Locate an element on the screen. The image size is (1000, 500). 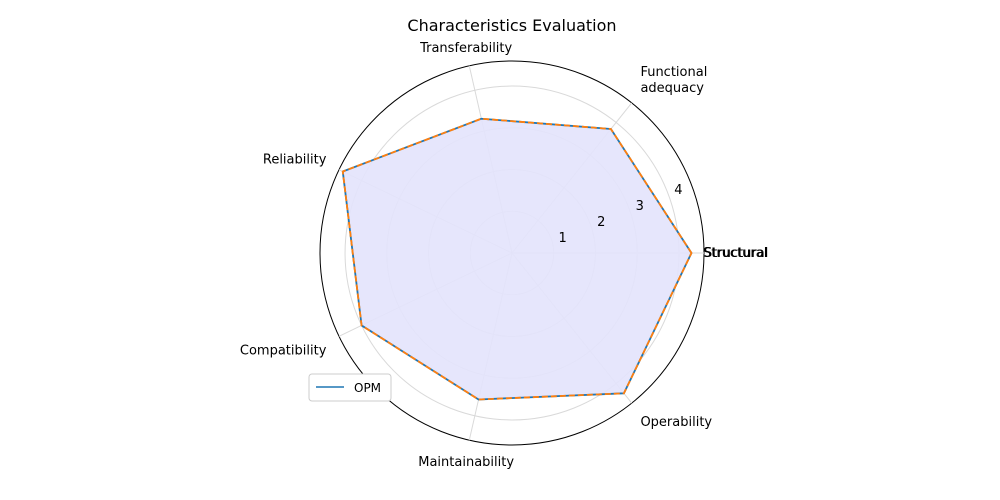
category-label-1: Functional adequacy is located at coordinates (673, 80).